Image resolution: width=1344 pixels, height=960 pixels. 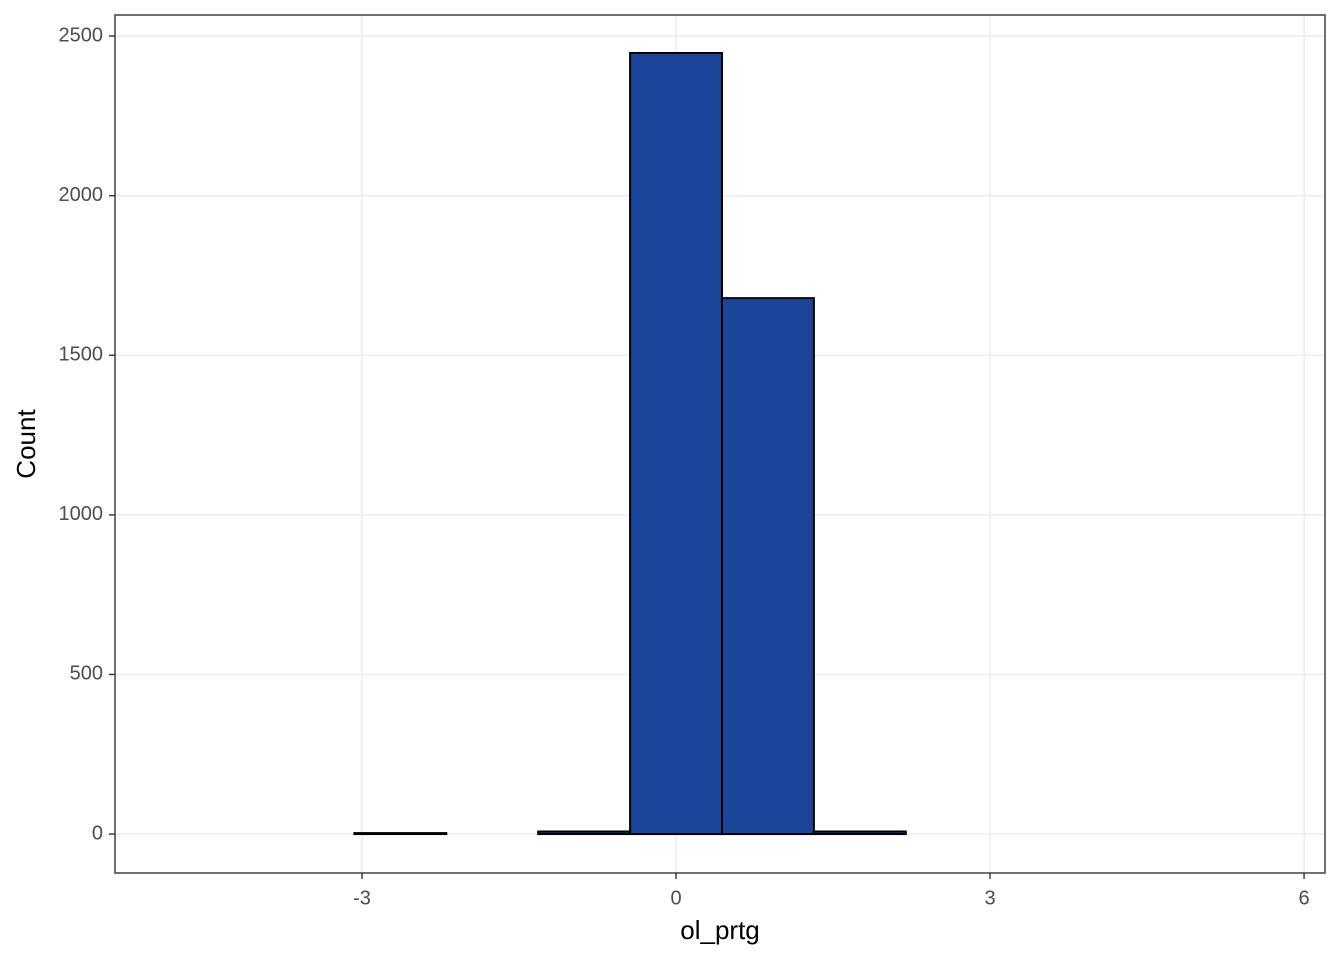 What do you see at coordinates (81, 195) in the screenshot?
I see `y-tick-label: 2000` at bounding box center [81, 195].